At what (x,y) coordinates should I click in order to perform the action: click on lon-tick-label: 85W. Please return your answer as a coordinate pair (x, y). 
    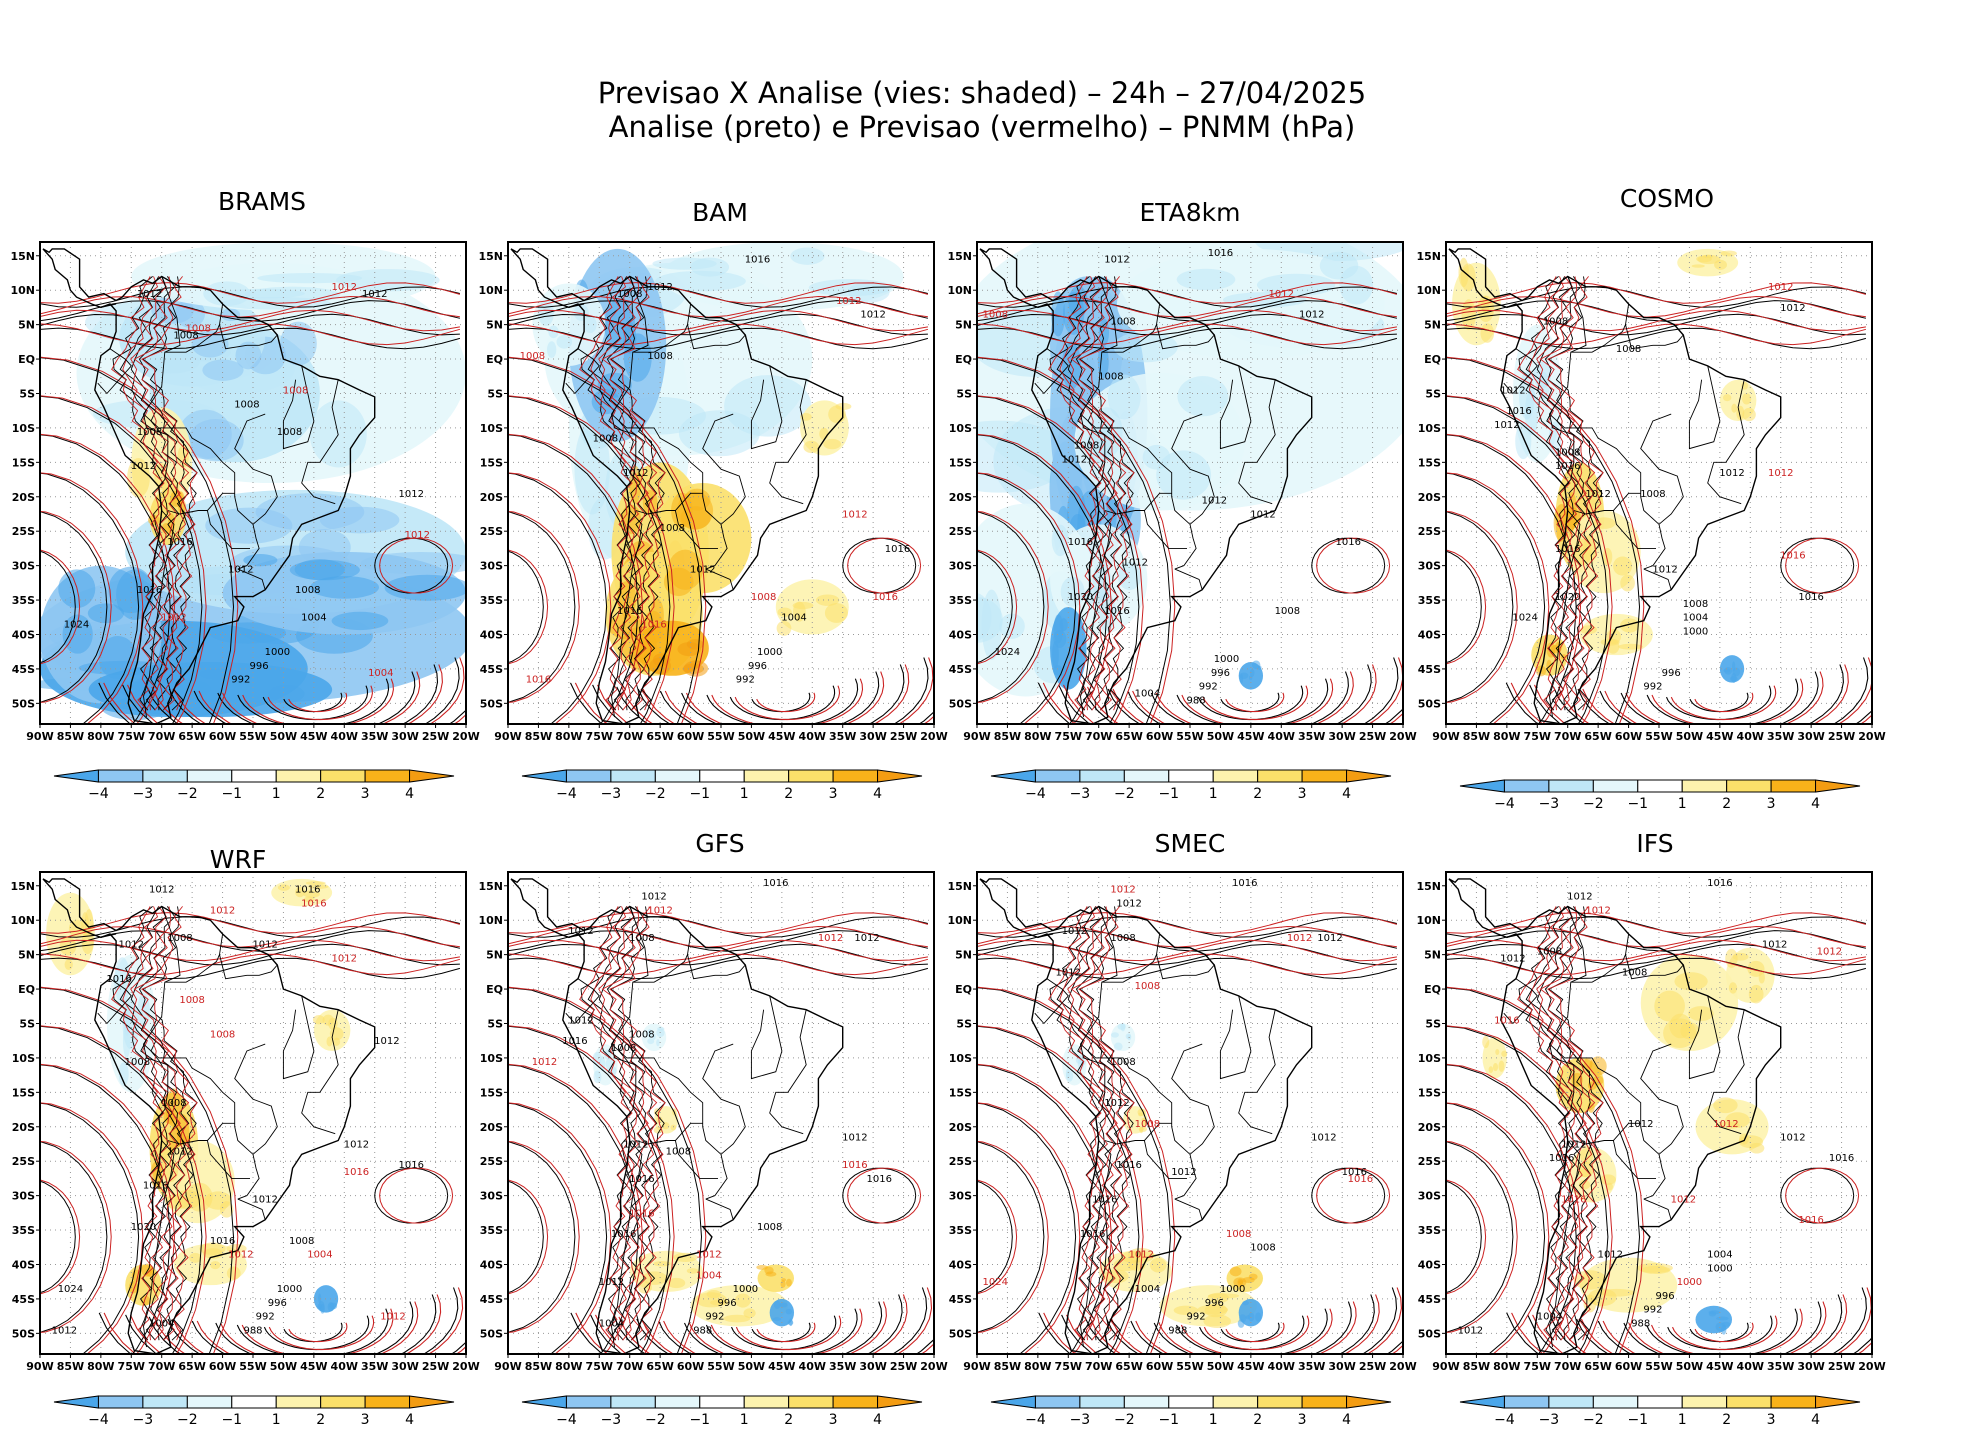
    Looking at the image, I should click on (538, 736).